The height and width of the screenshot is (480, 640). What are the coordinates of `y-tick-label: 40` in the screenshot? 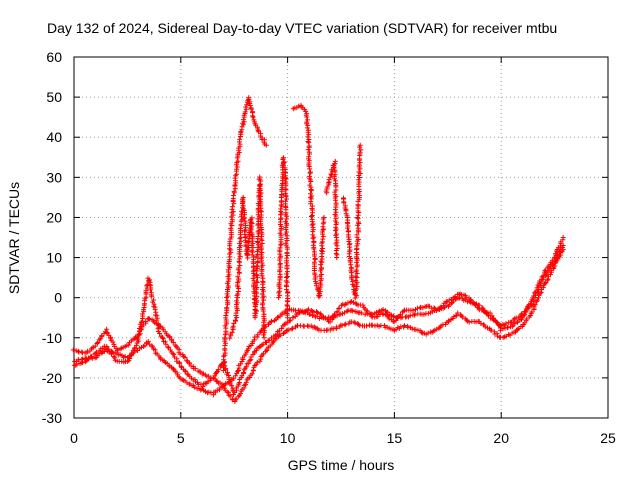 It's located at (54, 137).